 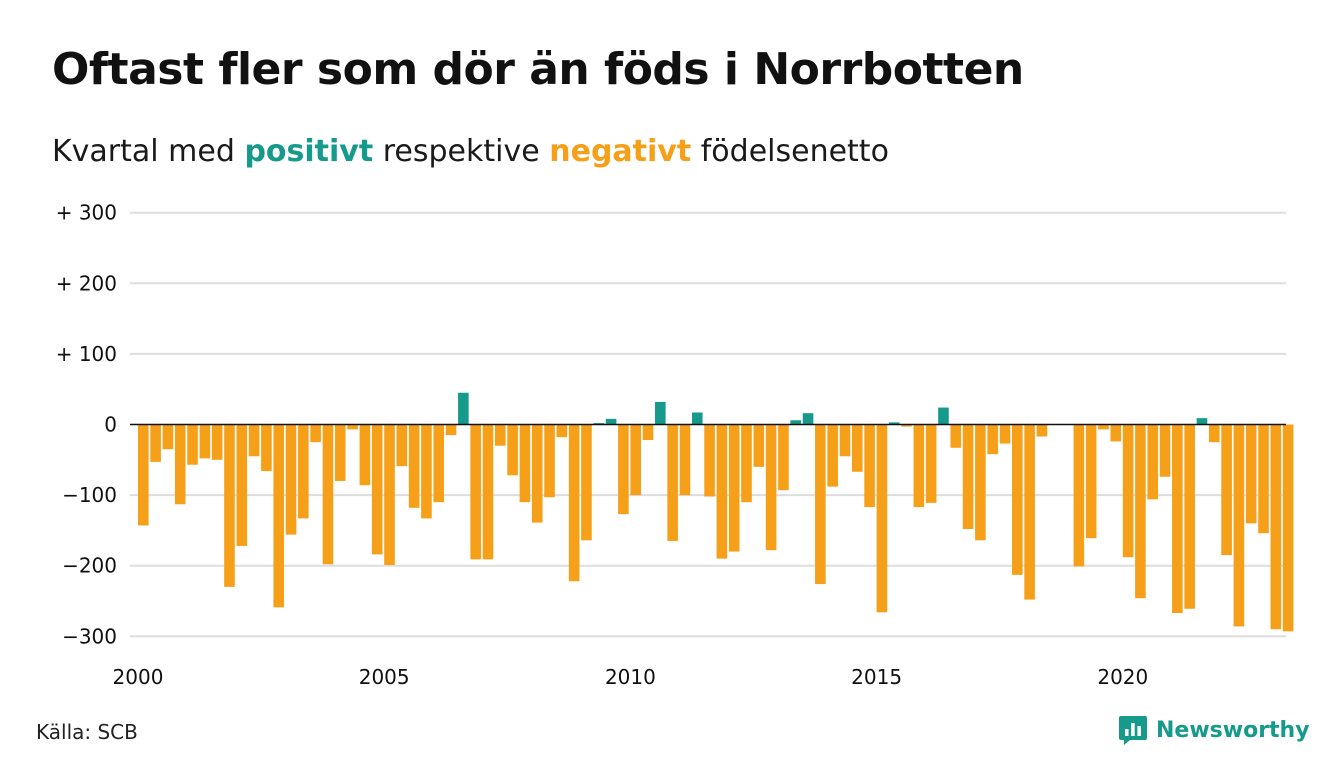 I want to click on source-note: Källa: SCB, so click(x=87, y=732).